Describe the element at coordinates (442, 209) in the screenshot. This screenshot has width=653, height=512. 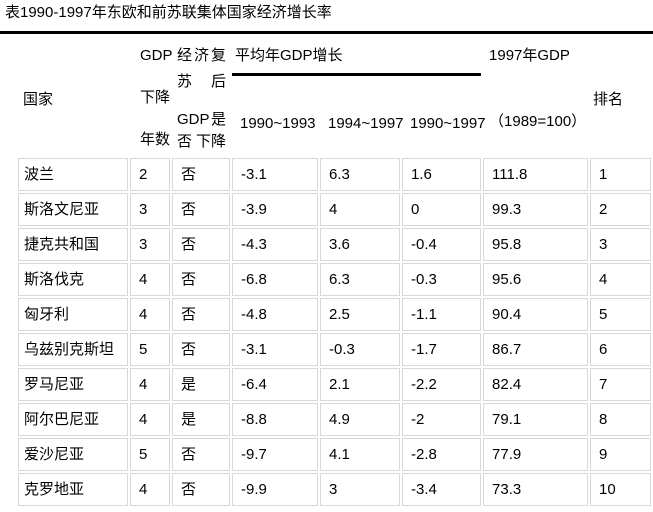
I see `cell-avg-growth-1990-1997: 0` at that location.